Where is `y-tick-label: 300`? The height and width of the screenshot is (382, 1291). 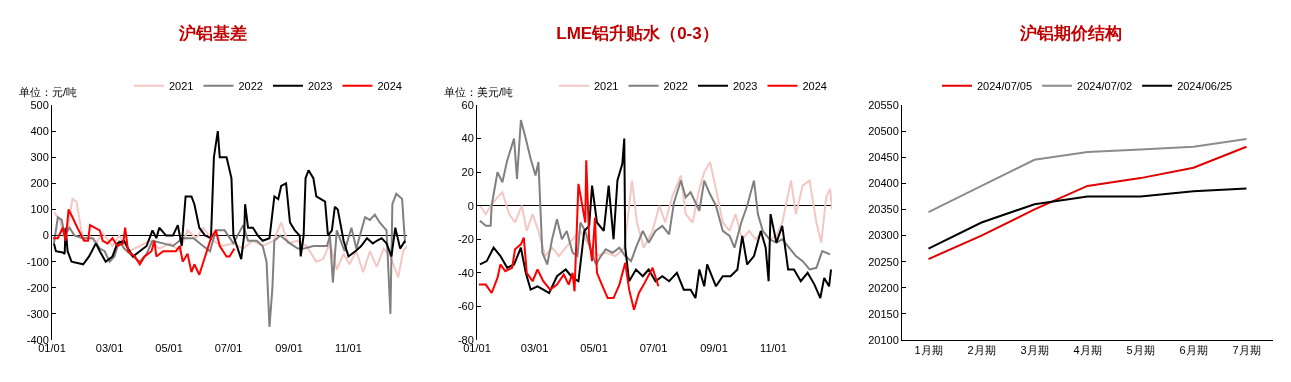 y-tick-label: 300 is located at coordinates (39, 157).